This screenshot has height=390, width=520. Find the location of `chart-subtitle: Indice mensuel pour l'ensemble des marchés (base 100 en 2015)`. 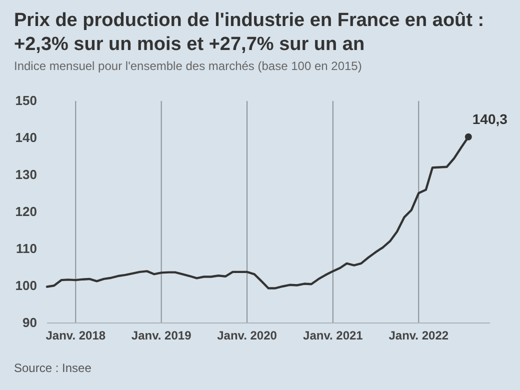

chart-subtitle: Indice mensuel pour l'ensemble des marchés (base 100 en 2015) is located at coordinates (188, 66).